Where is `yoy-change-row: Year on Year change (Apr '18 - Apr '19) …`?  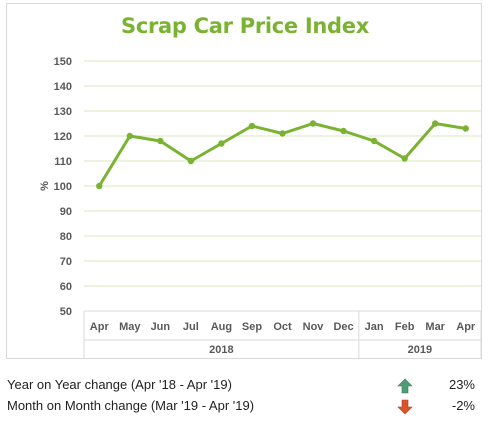 yoy-change-row: Year on Year change (Apr '18 - Apr '19) … is located at coordinates (242, 386).